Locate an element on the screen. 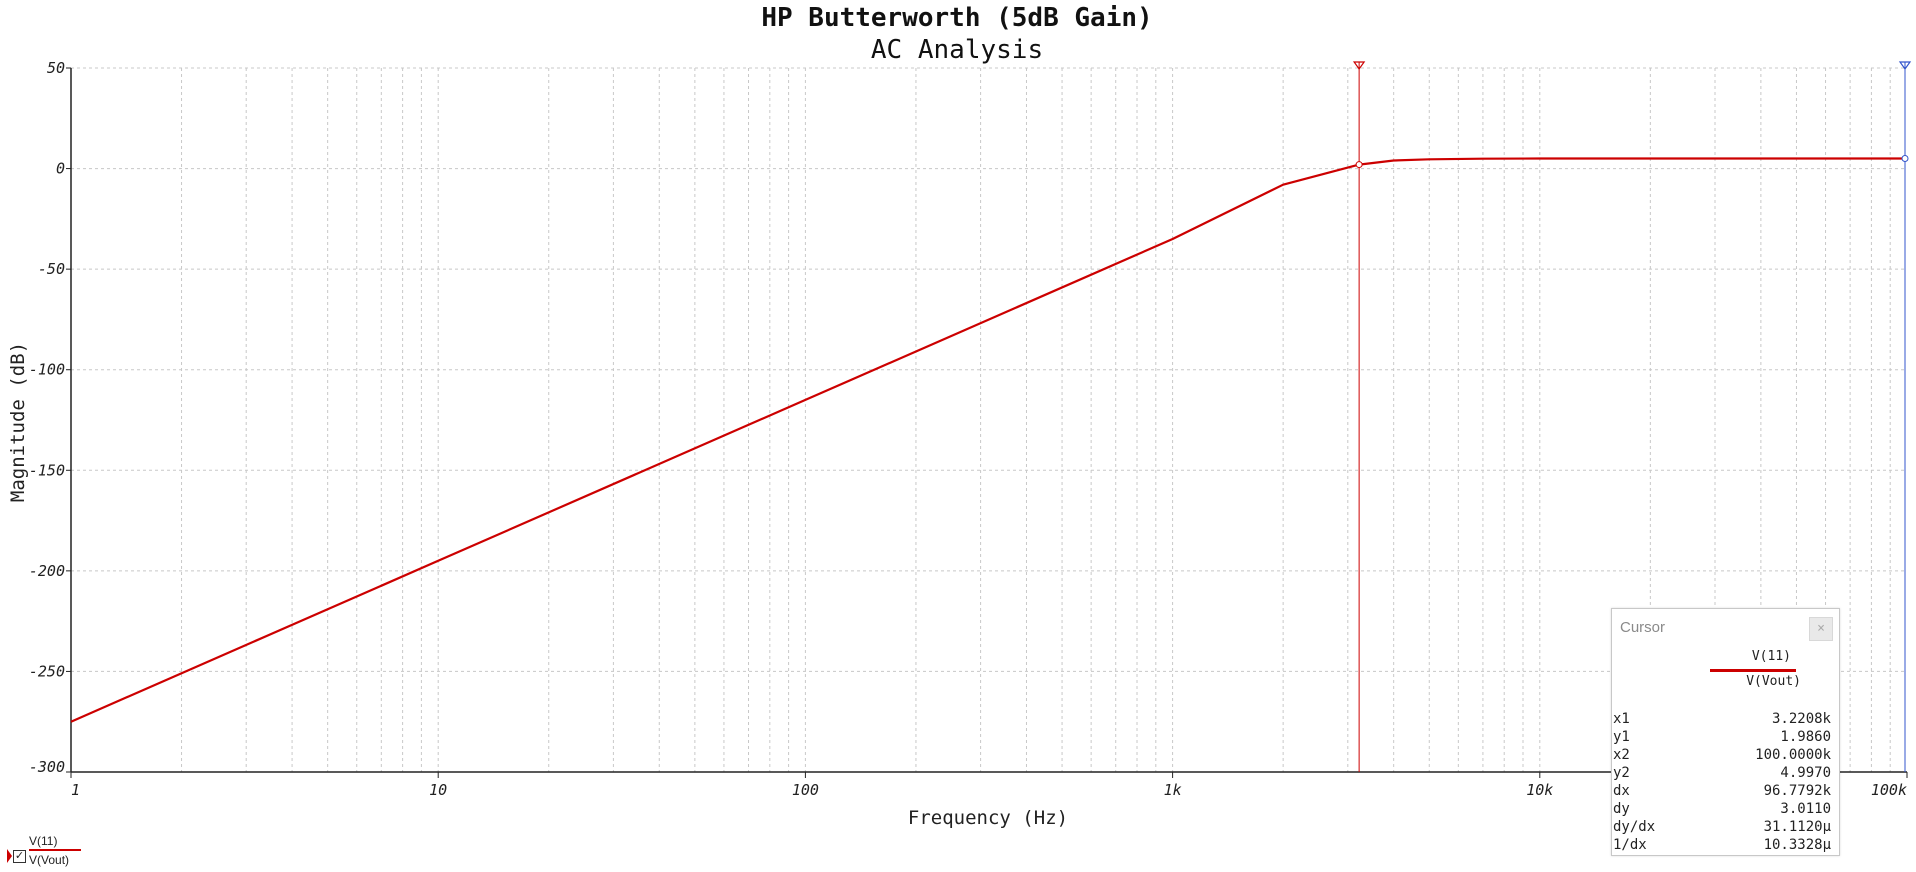  y-axis-label: Magnitude (dB) is located at coordinates (18, 422).